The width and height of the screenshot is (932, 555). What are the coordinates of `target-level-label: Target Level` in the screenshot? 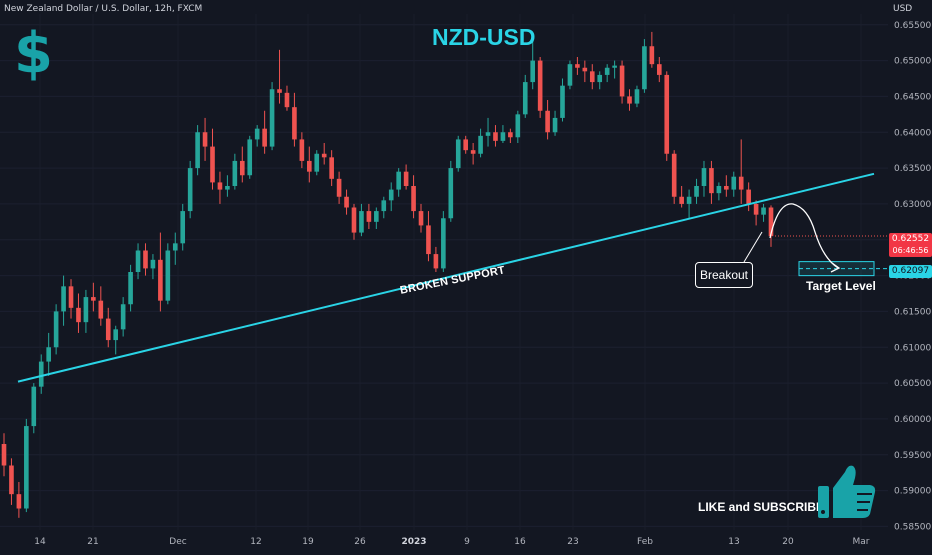 It's located at (841, 286).